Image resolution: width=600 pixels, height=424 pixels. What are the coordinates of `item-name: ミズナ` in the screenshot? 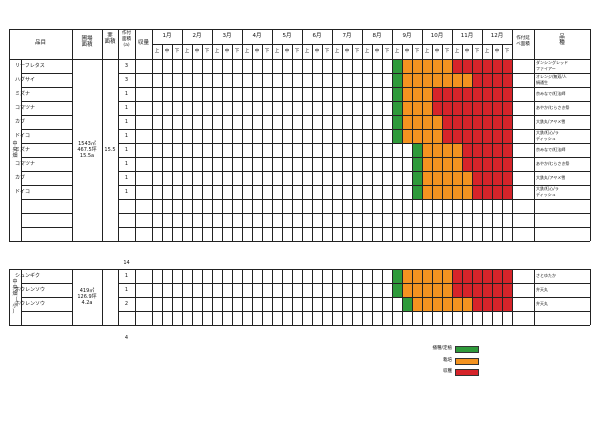 It's located at (23, 150).